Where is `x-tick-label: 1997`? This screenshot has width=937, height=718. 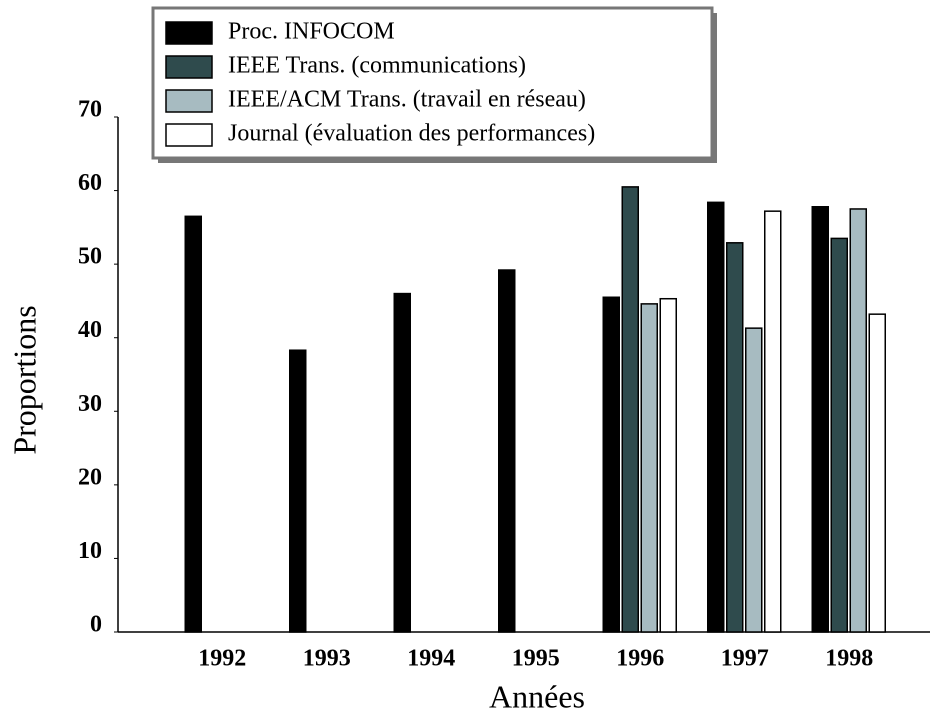
x-tick-label: 1997 is located at coordinates (745, 659).